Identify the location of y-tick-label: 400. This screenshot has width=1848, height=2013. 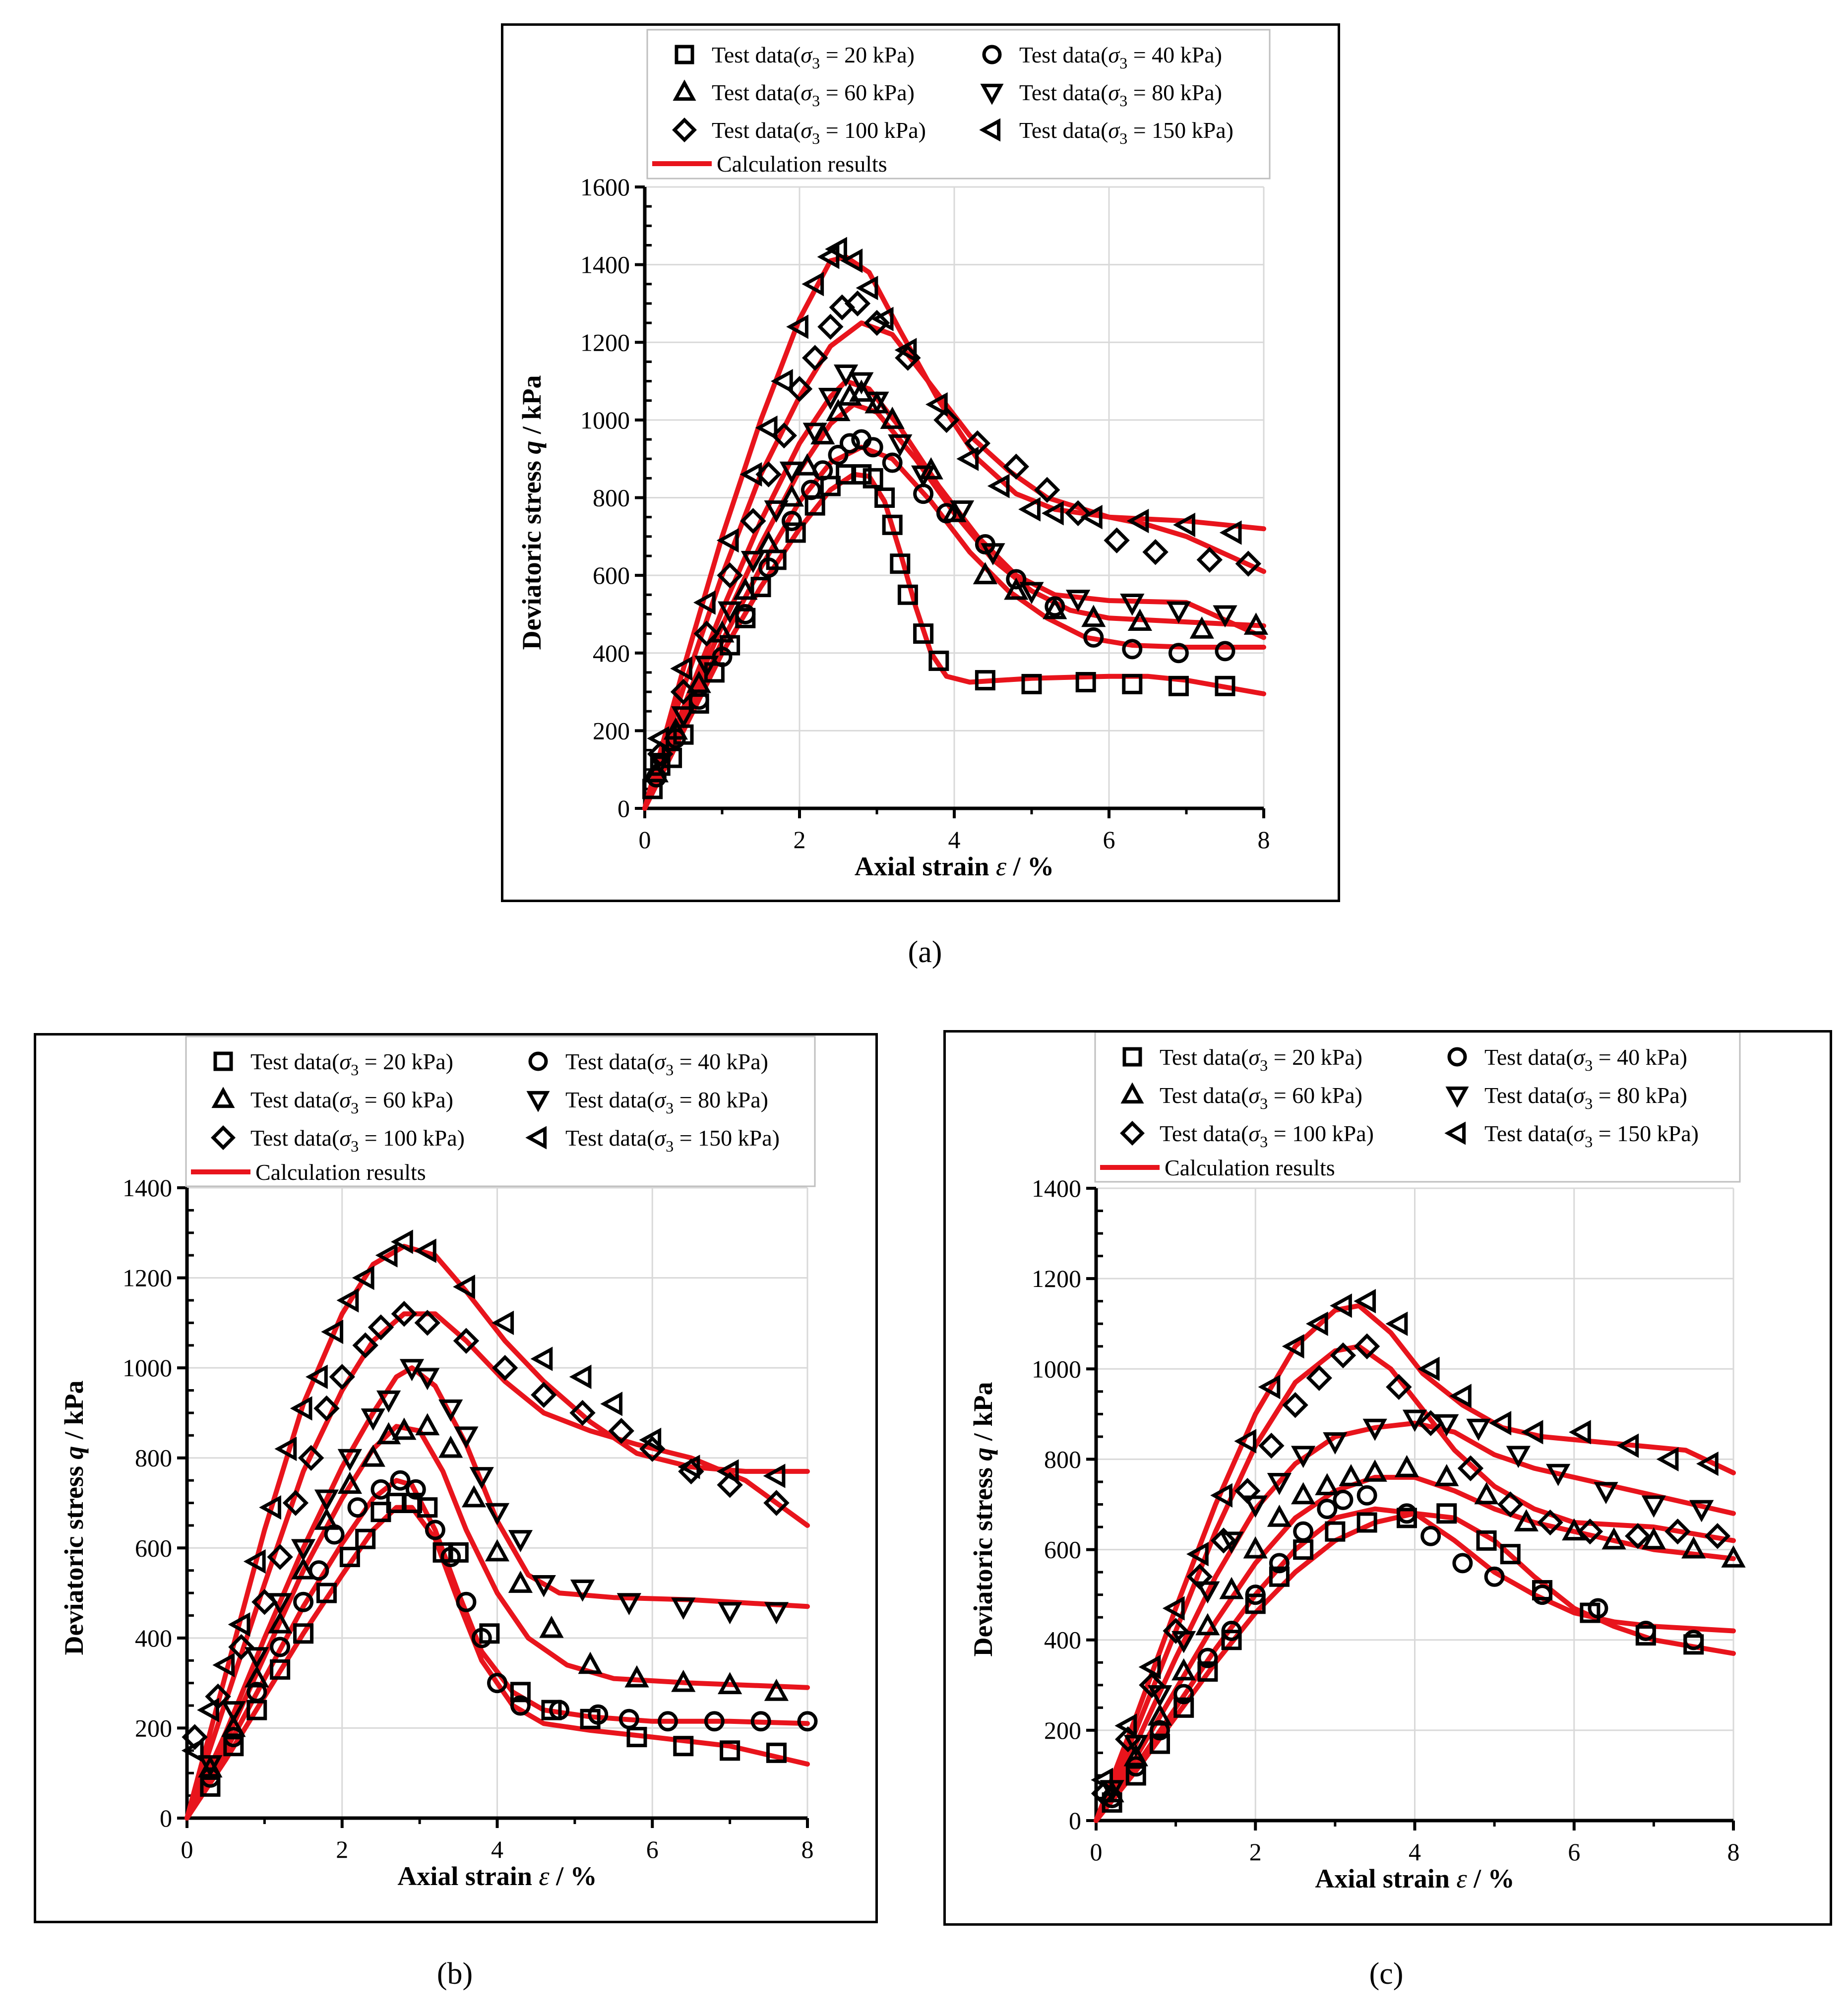
(153, 1638).